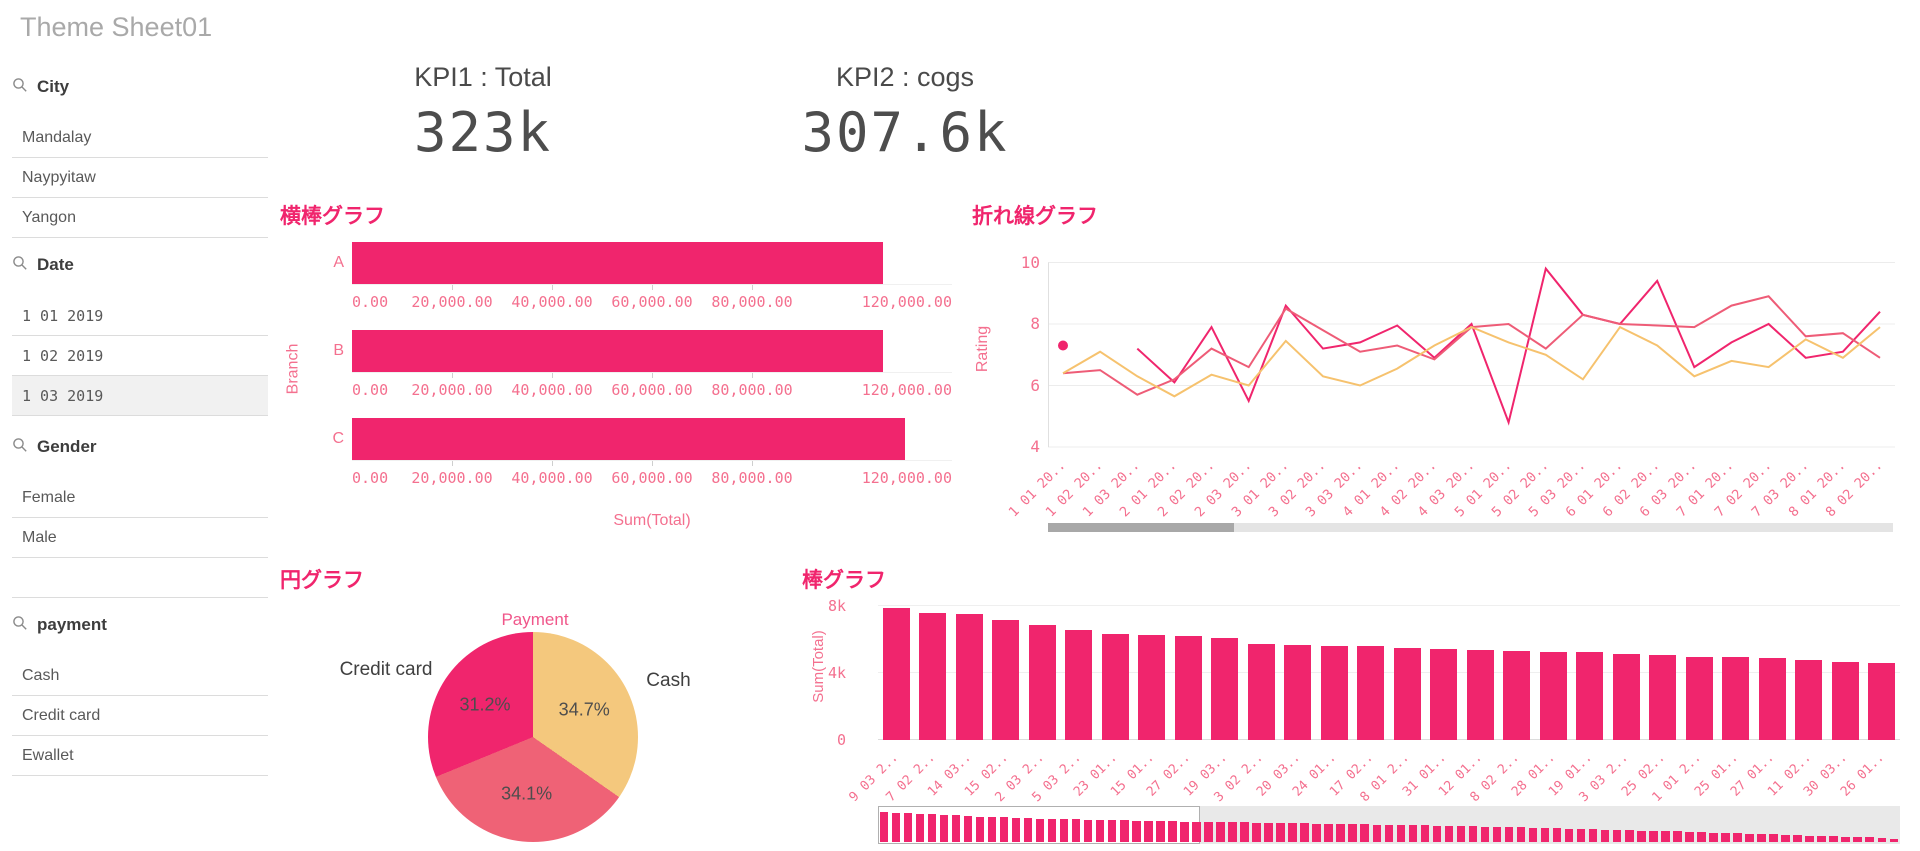  What do you see at coordinates (844, 580) in the screenshot?
I see `chart-title: 棒グラフ` at bounding box center [844, 580].